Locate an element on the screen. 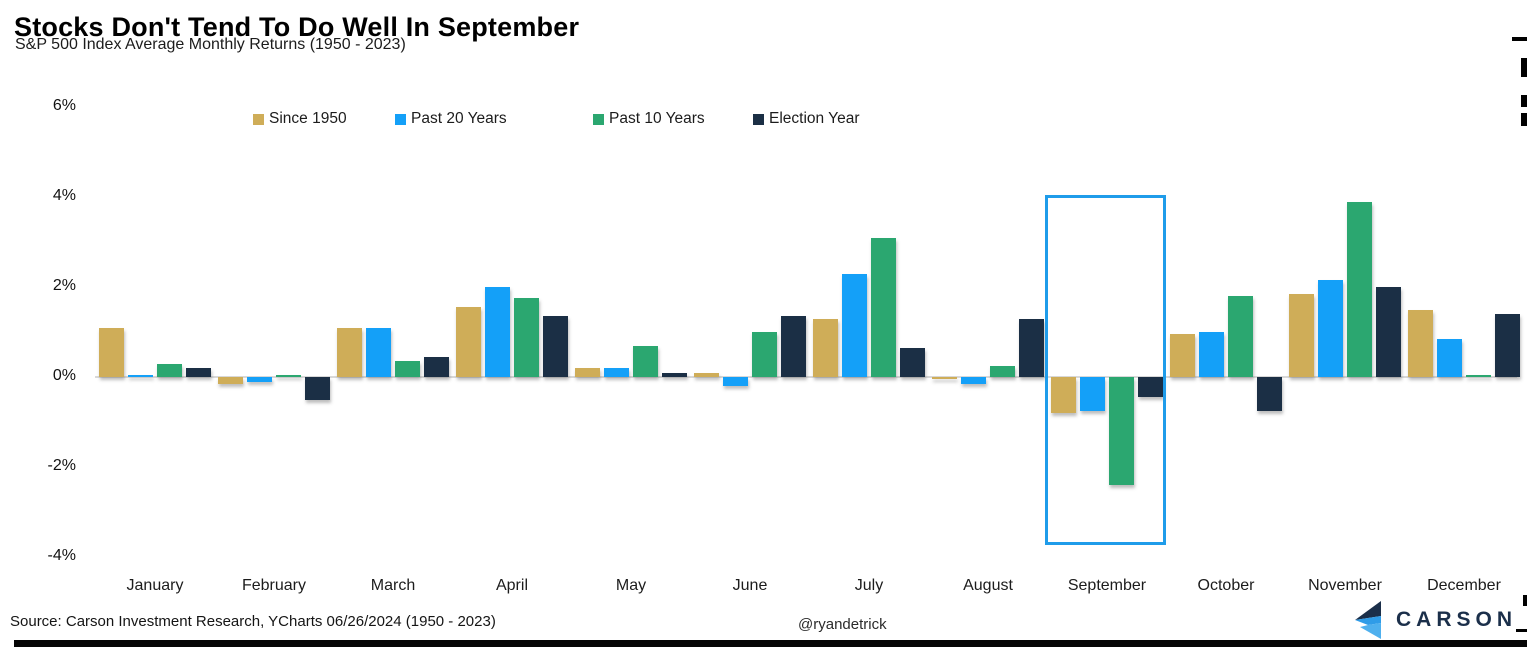 This screenshot has width=1527, height=647. bar-june-election-year is located at coordinates (793, 346).